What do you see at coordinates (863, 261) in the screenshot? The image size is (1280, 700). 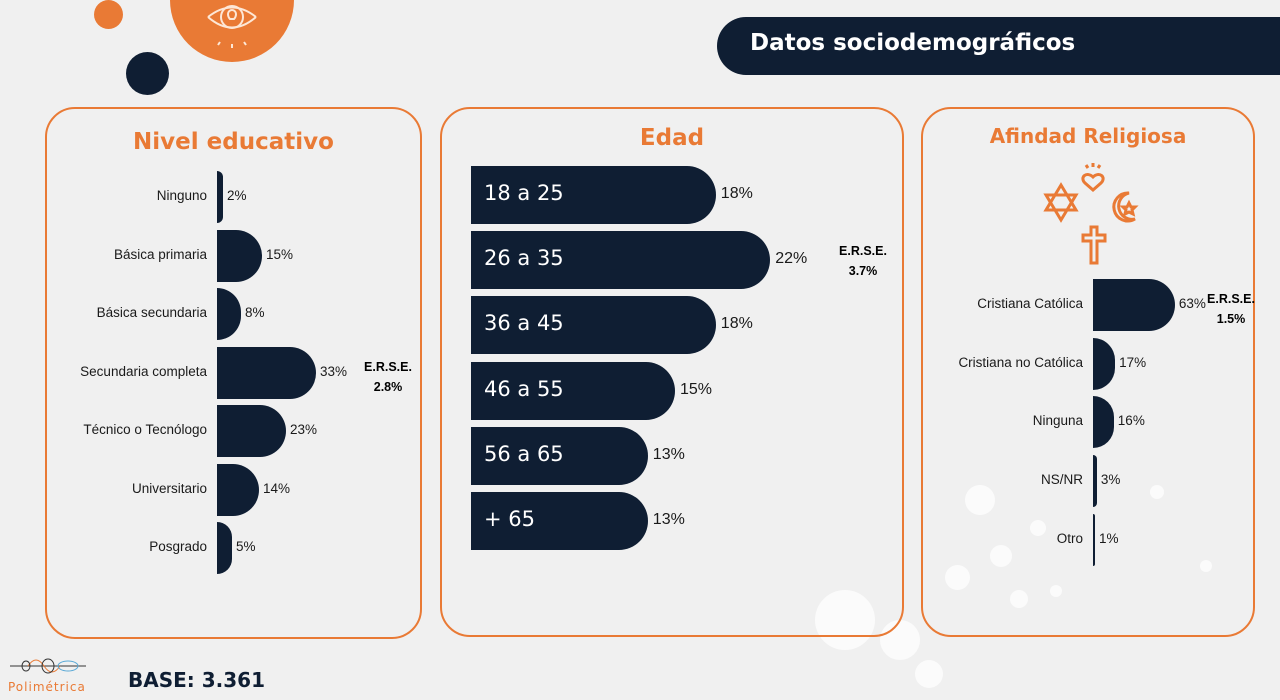 I see `age-erse: E.R.S.E. 3.7%` at bounding box center [863, 261].